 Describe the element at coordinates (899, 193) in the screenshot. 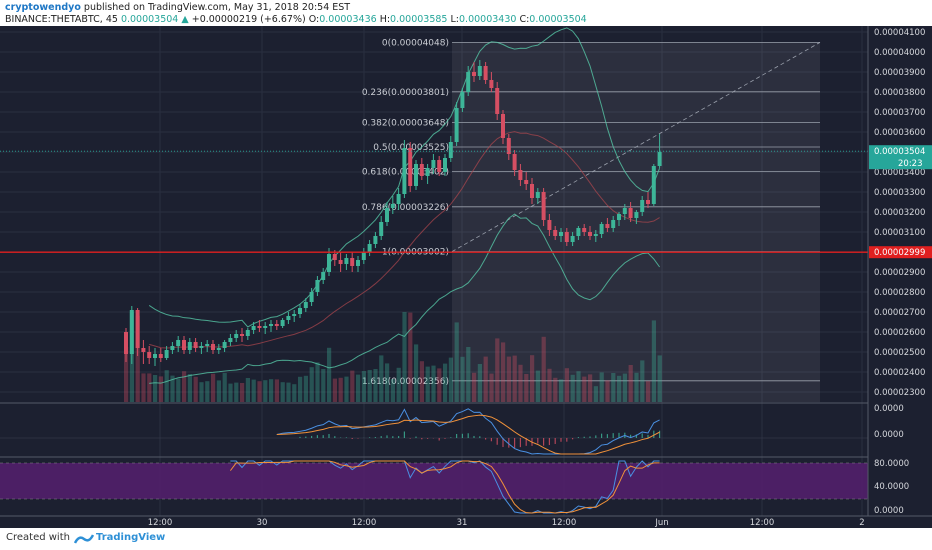

I see `price-tick-8: 0.00003300` at that location.